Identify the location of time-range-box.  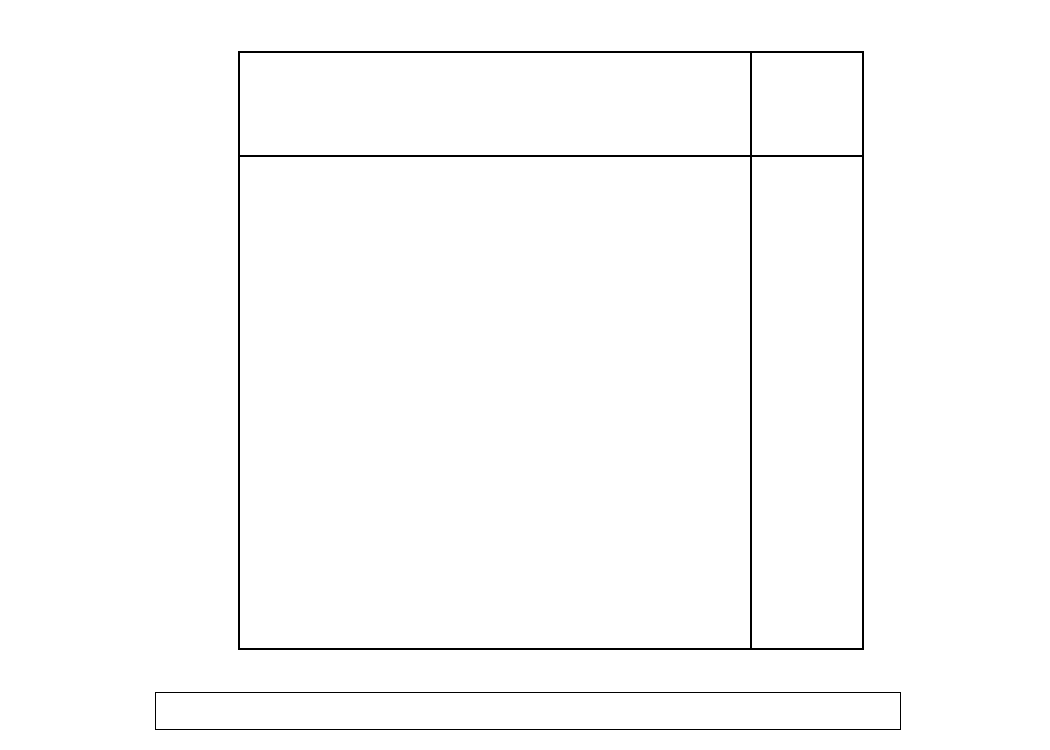
(528, 711).